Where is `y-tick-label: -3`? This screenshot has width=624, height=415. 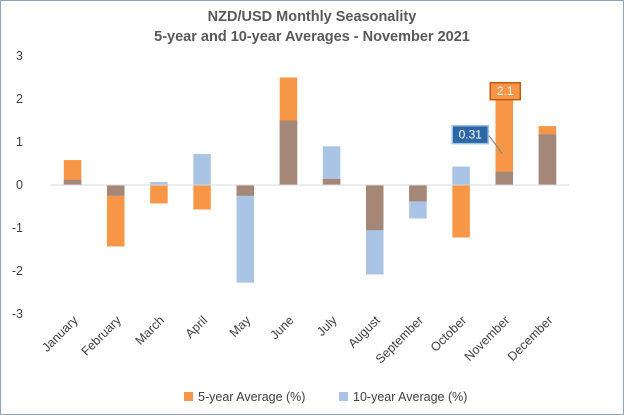
y-tick-label: -3 is located at coordinates (17, 314).